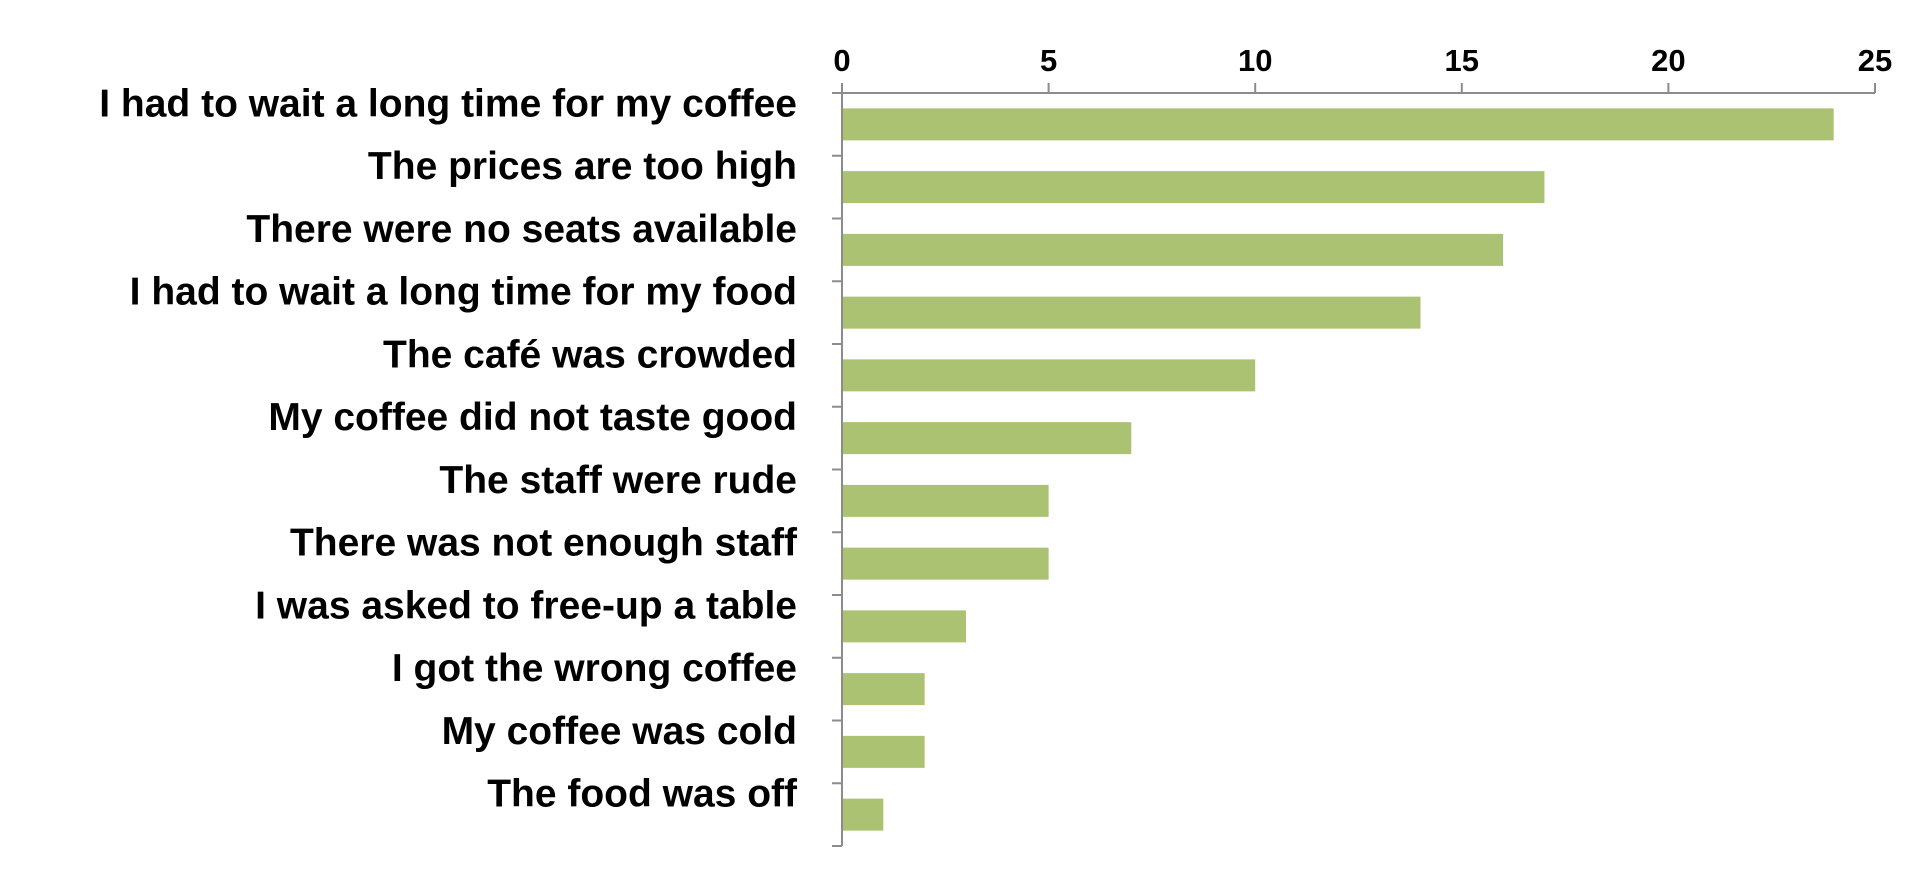  Describe the element at coordinates (1048, 60) in the screenshot. I see `x-tick-label: 5` at that location.